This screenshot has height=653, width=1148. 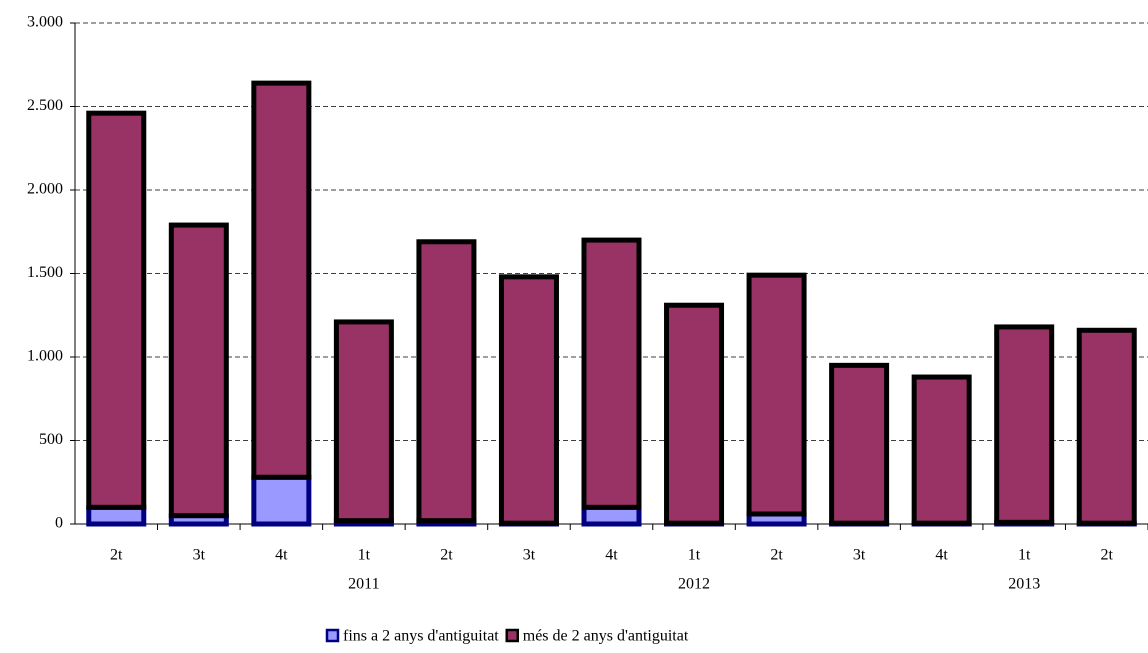 What do you see at coordinates (45, 105) in the screenshot?
I see `y-tick-label: 2.500` at bounding box center [45, 105].